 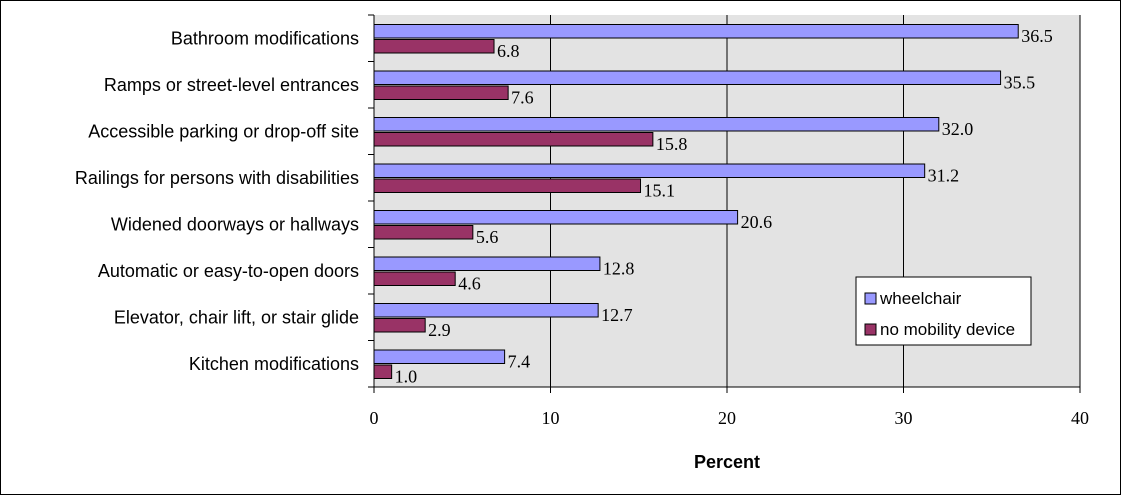 I want to click on data-label: 35.5, so click(x=1019, y=83).